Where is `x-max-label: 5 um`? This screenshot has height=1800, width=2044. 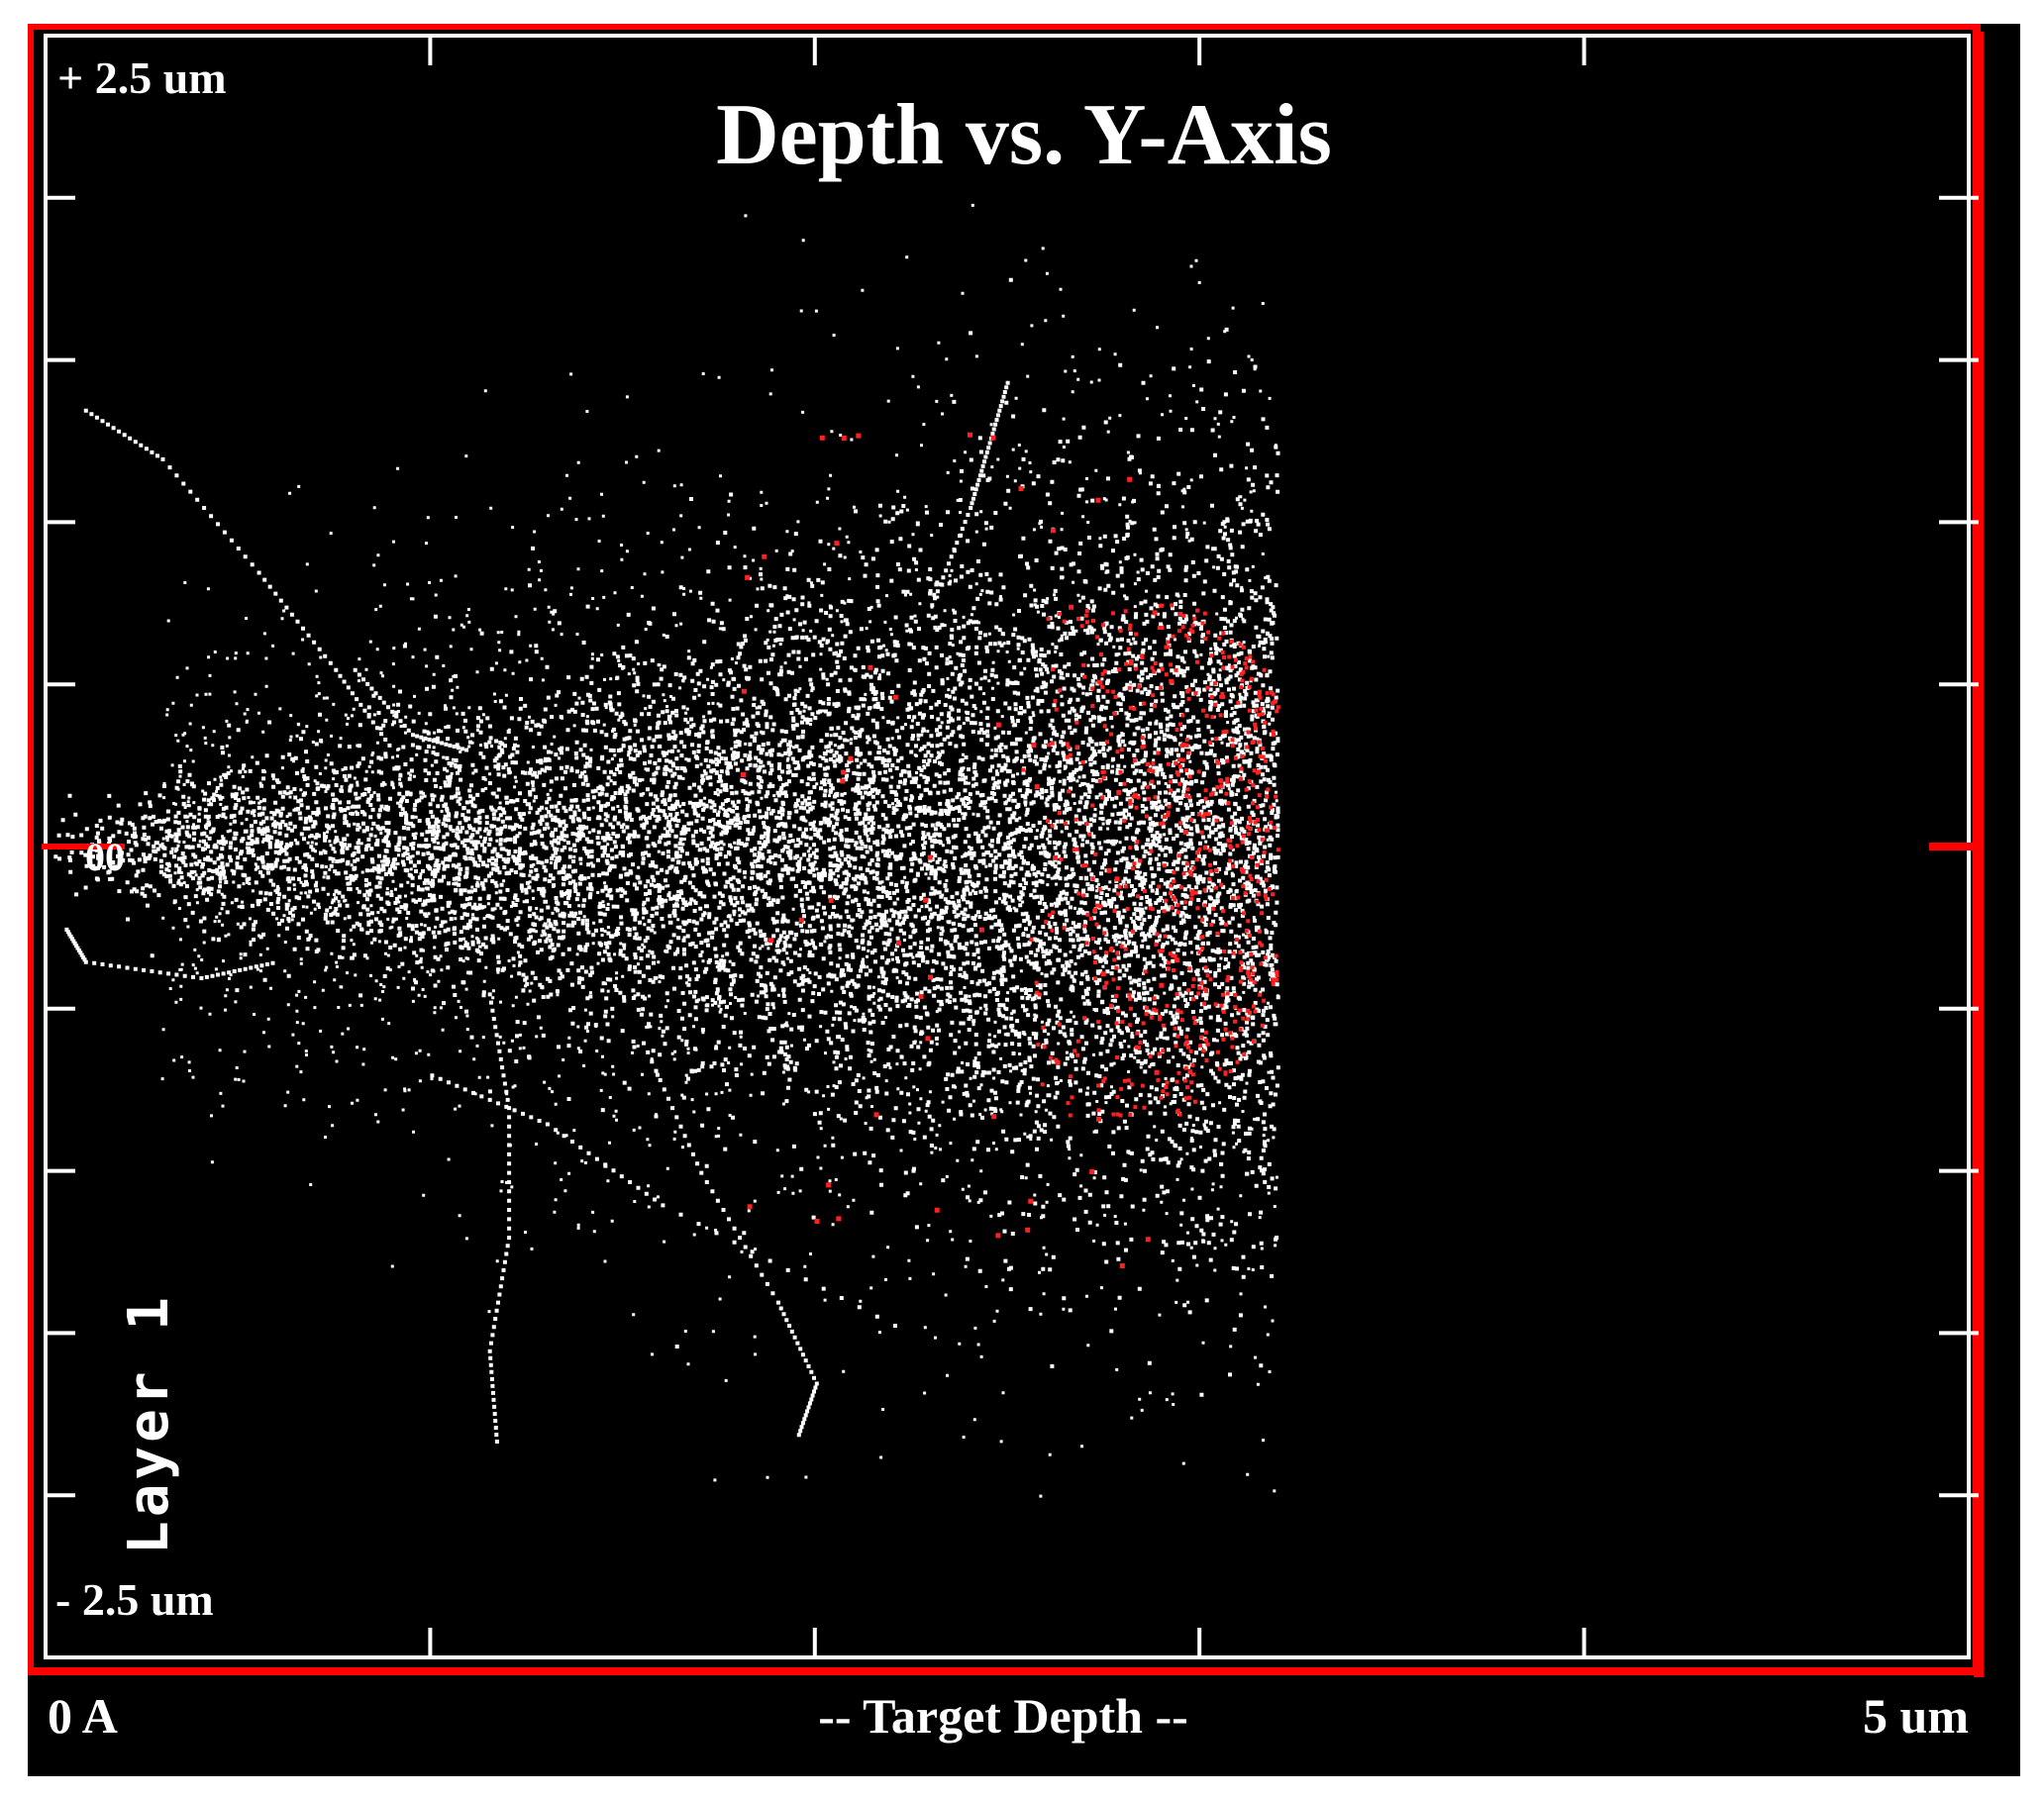 x-max-label: 5 um is located at coordinates (1916, 1716).